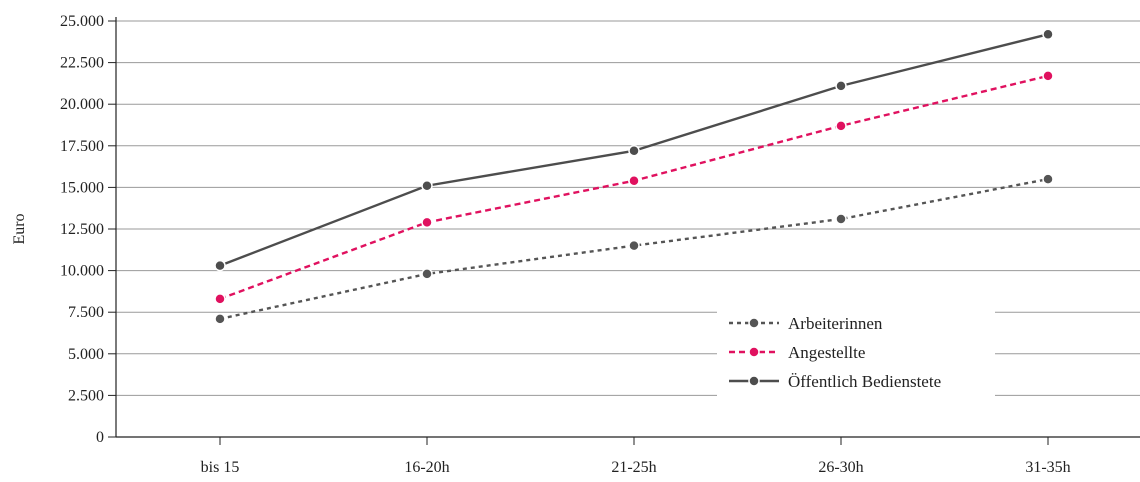 The width and height of the screenshot is (1140, 482). What do you see at coordinates (636, 456) in the screenshot?
I see `x-axis-ticks: bis 15 16-20h 21-25h 26-30h 31-35h` at bounding box center [636, 456].